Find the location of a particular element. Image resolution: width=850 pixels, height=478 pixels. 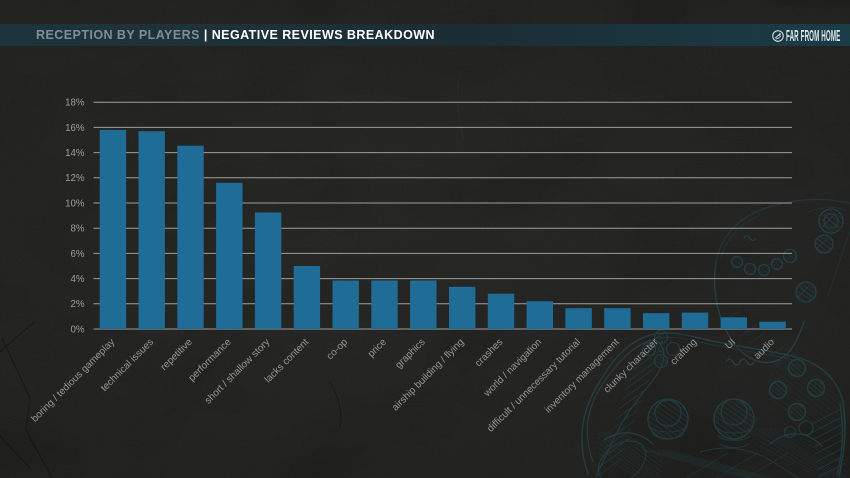

svg-text: 8% is located at coordinates (77, 229).